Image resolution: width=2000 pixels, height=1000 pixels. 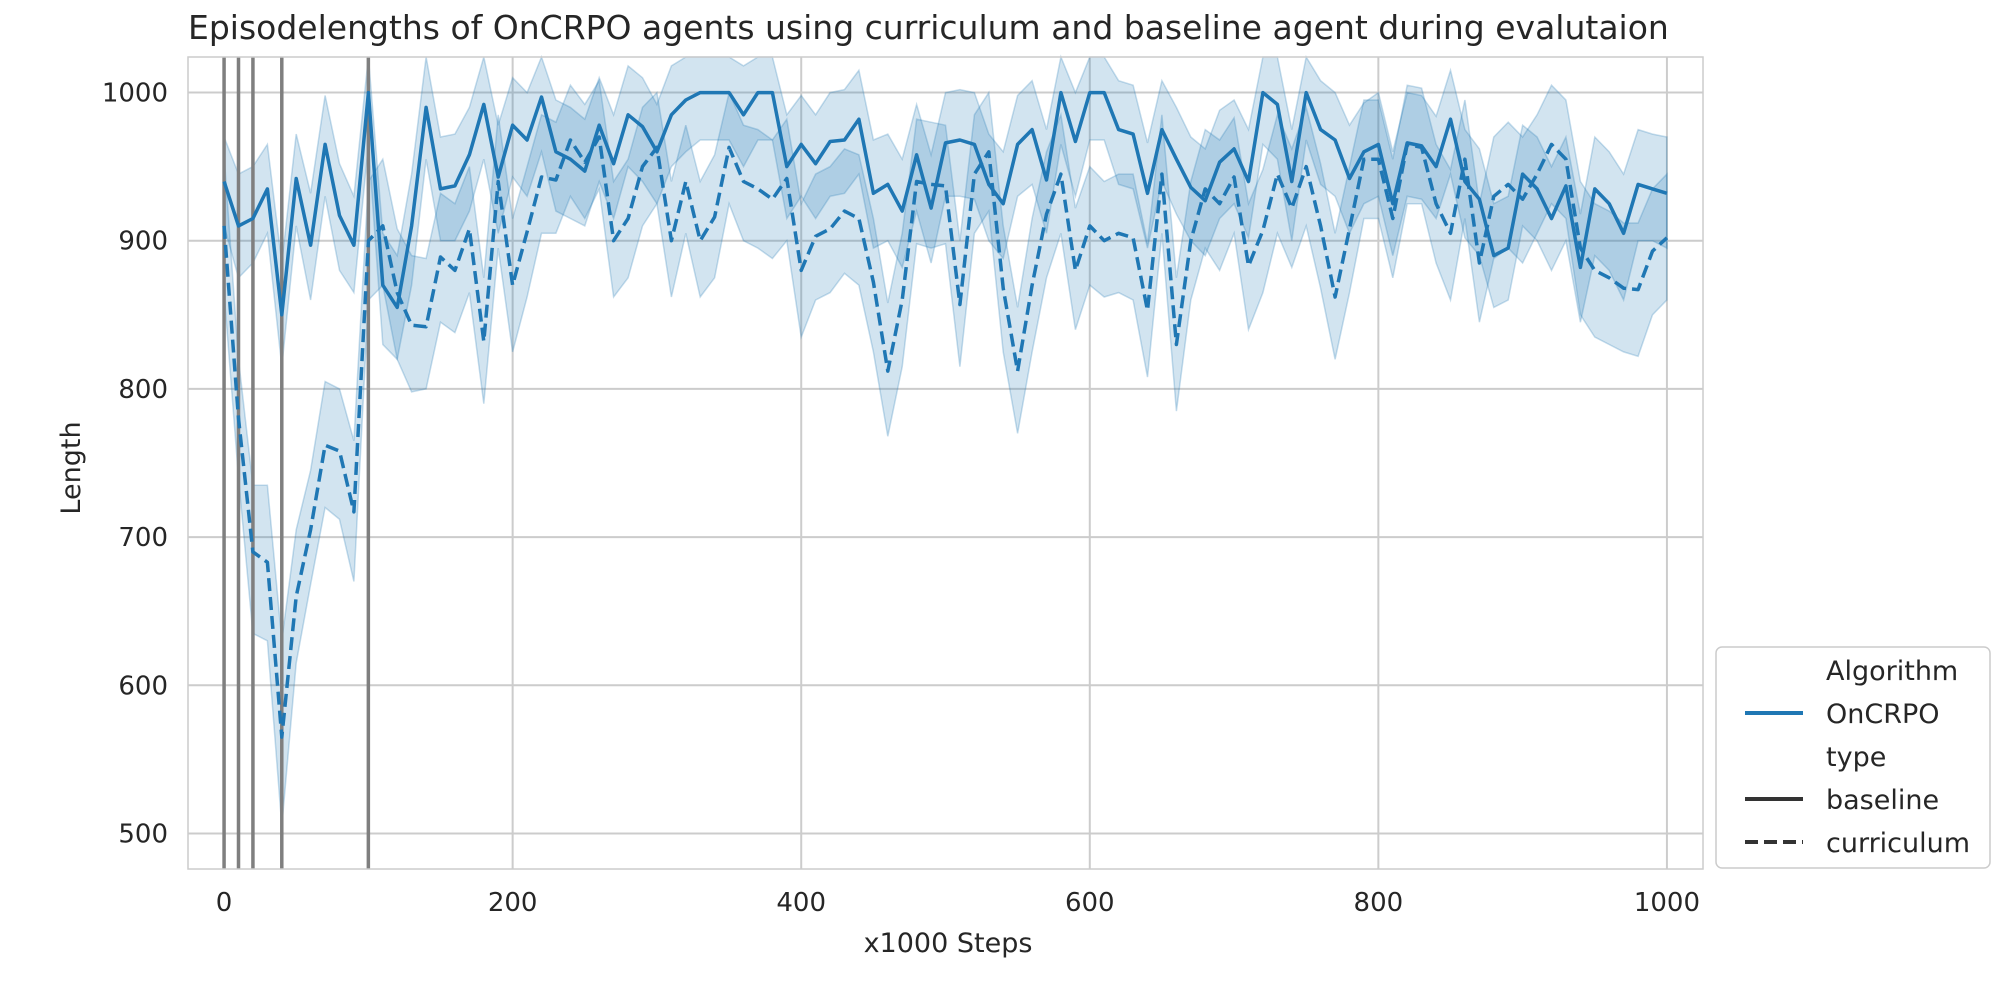 What do you see at coordinates (948, 943) in the screenshot?
I see `x-axis-label: x1000 Steps` at bounding box center [948, 943].